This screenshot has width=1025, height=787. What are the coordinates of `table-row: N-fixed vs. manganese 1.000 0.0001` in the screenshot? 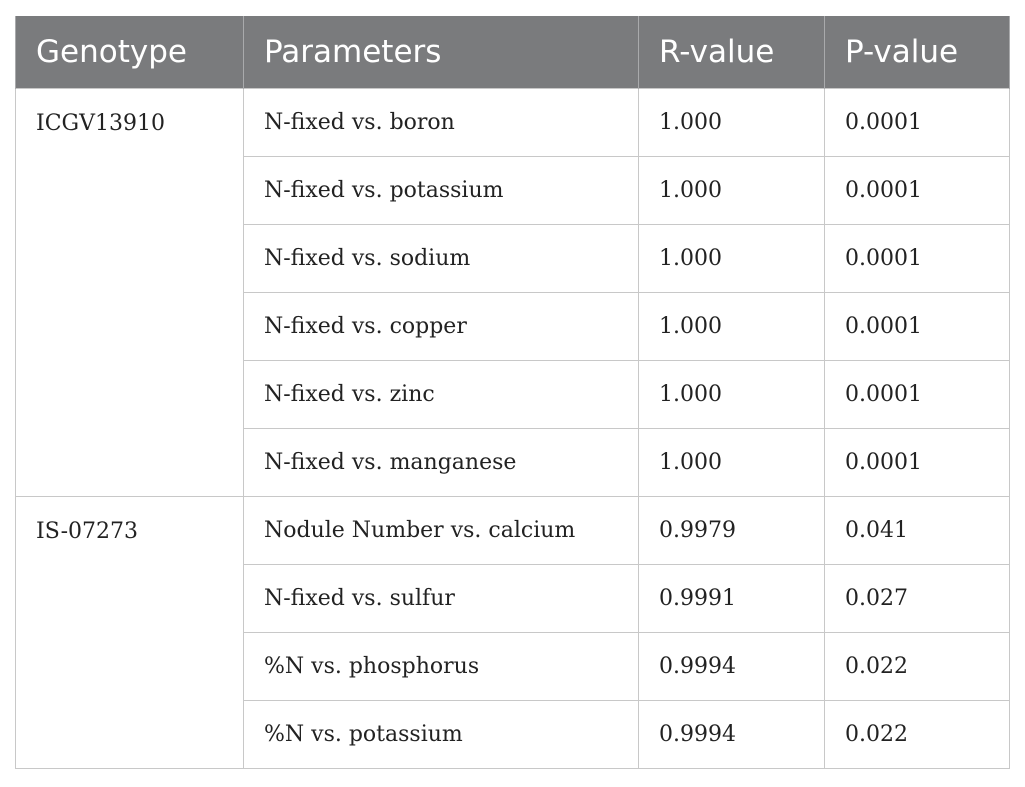 It's located at (513, 462).